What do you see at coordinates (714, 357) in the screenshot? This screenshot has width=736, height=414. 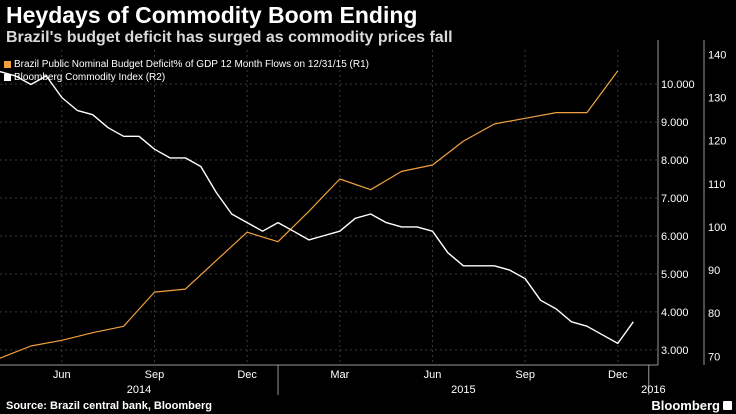 I see `y-tick-label-r2: 70` at bounding box center [714, 357].